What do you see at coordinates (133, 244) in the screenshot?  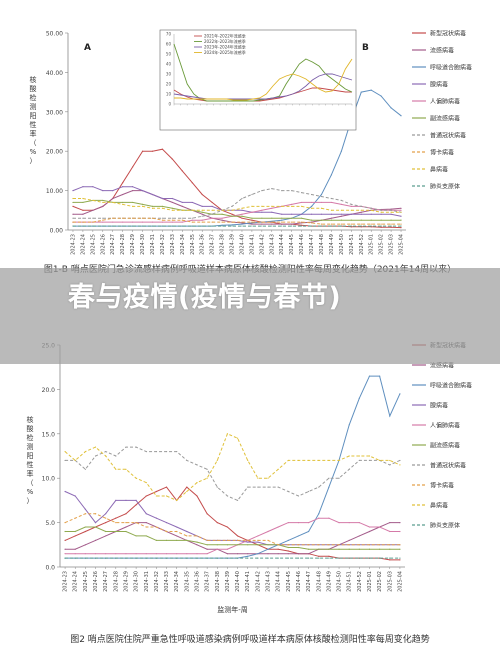 I see `x-tick-label: 2024-29` at bounding box center [133, 244].